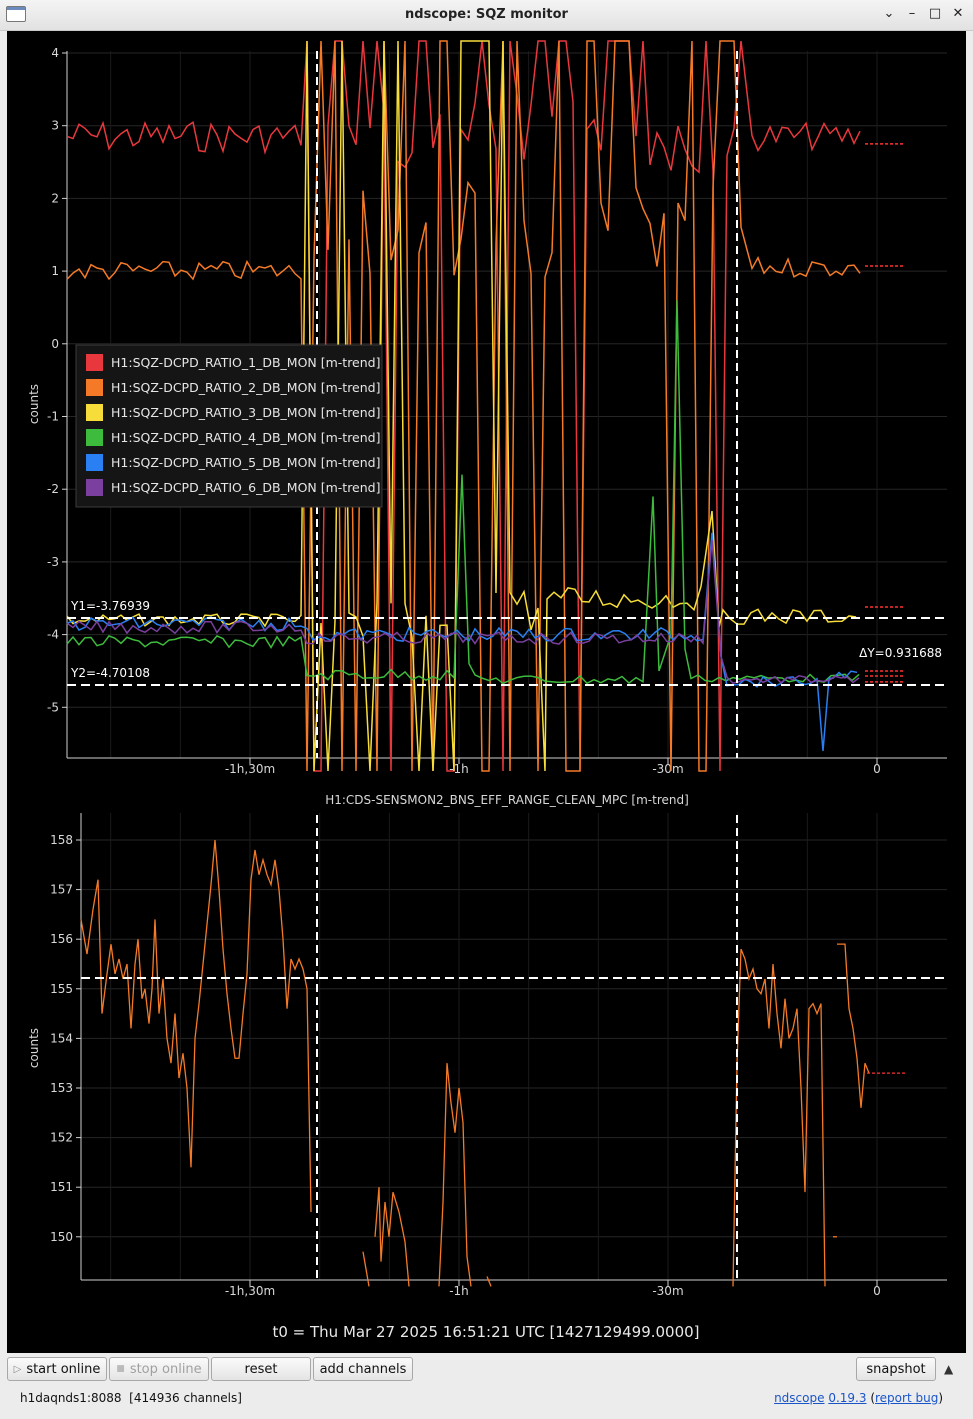  I want to click on top-y-tick-label: 1, so click(55, 271).